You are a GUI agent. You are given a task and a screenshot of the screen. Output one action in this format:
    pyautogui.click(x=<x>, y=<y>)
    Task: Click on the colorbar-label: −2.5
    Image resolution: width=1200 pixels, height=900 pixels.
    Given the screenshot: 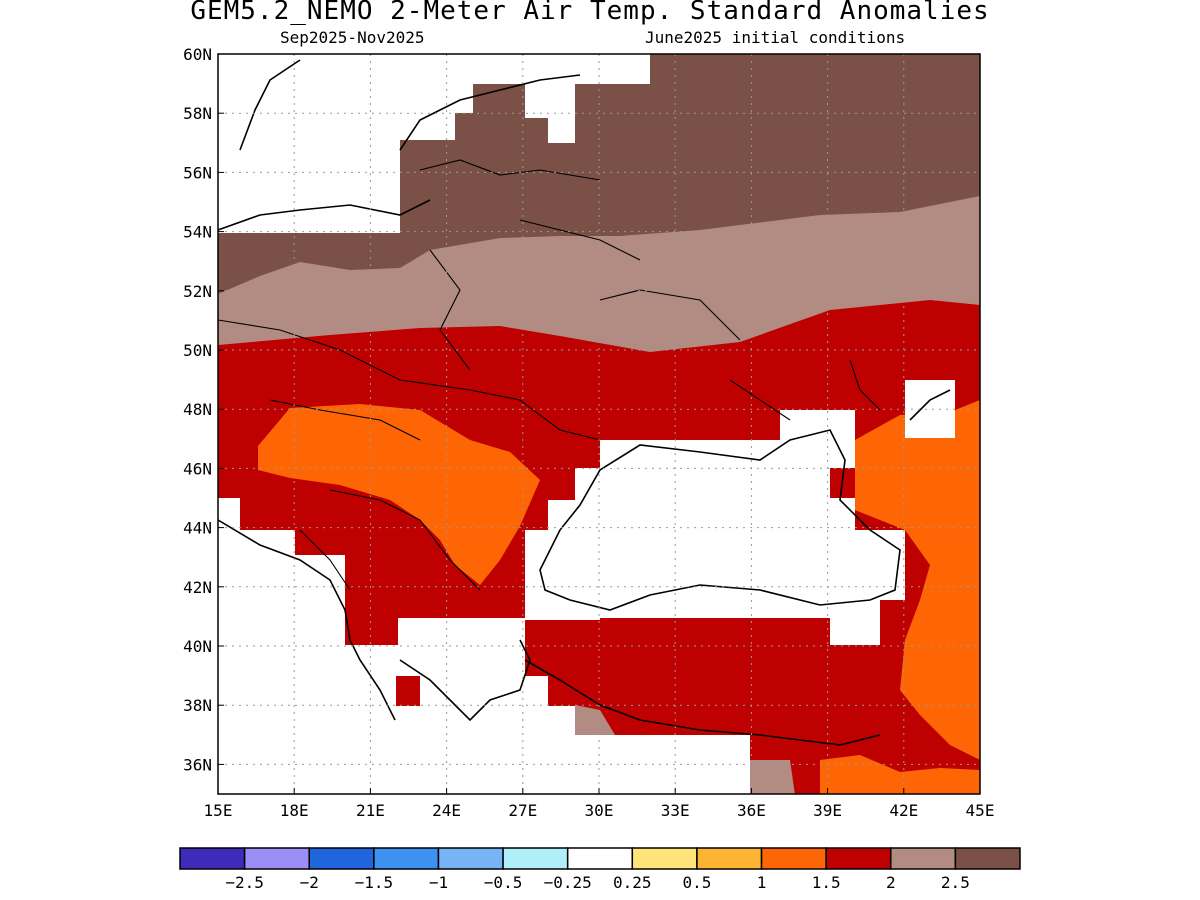 What is the action you would take?
    pyautogui.click(x=244, y=882)
    